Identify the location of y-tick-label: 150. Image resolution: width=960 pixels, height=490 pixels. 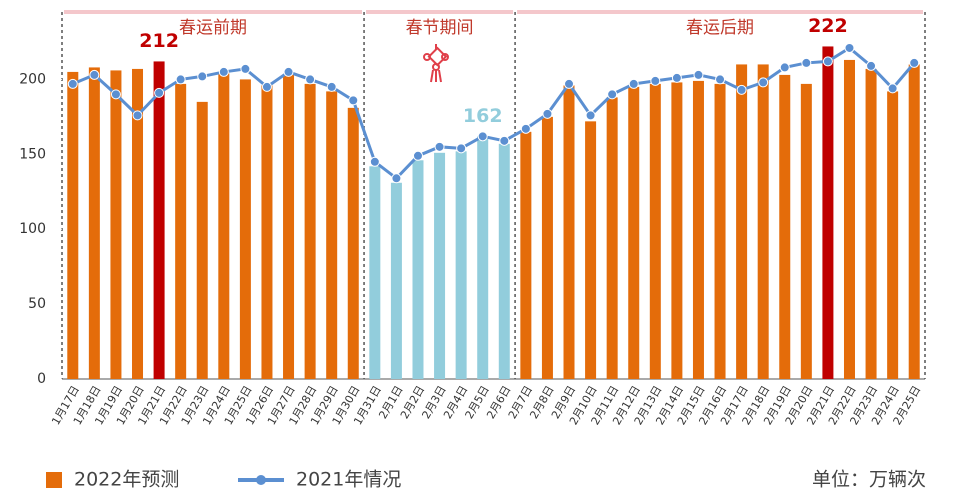
(32, 154).